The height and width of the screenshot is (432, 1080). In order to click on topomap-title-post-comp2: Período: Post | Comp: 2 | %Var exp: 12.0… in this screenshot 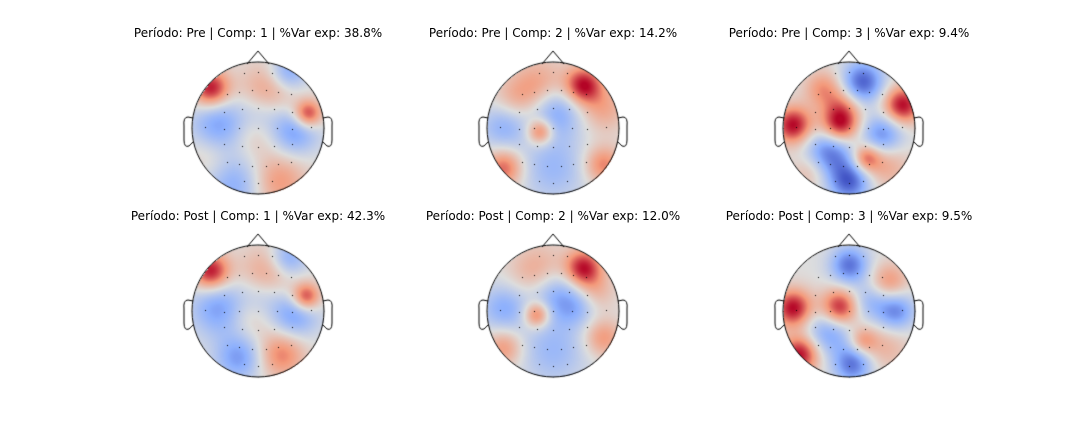, I will do `click(553, 216)`.